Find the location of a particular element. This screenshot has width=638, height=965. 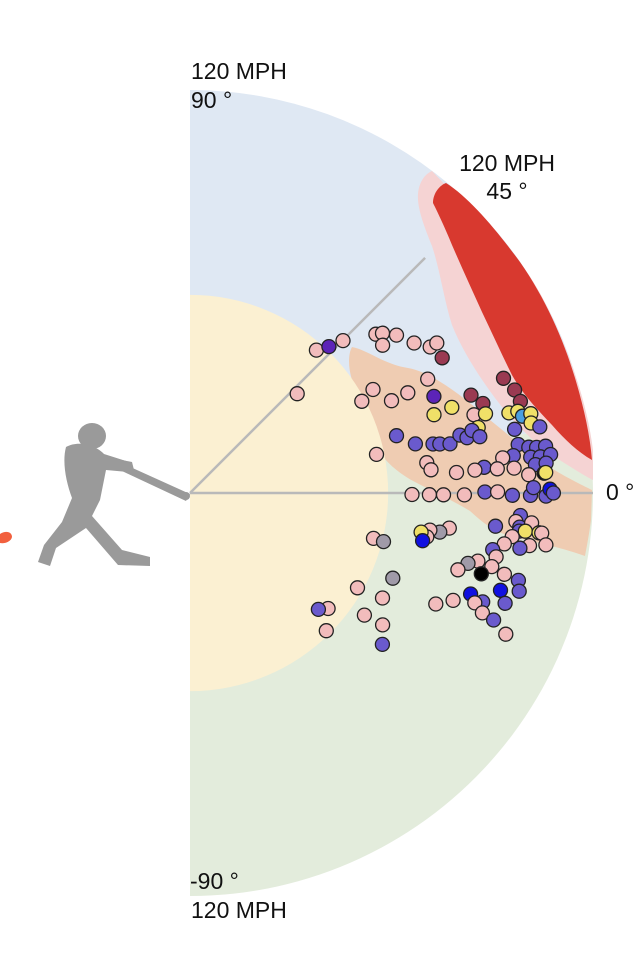

ray-45-degrees is located at coordinates (307, 375).